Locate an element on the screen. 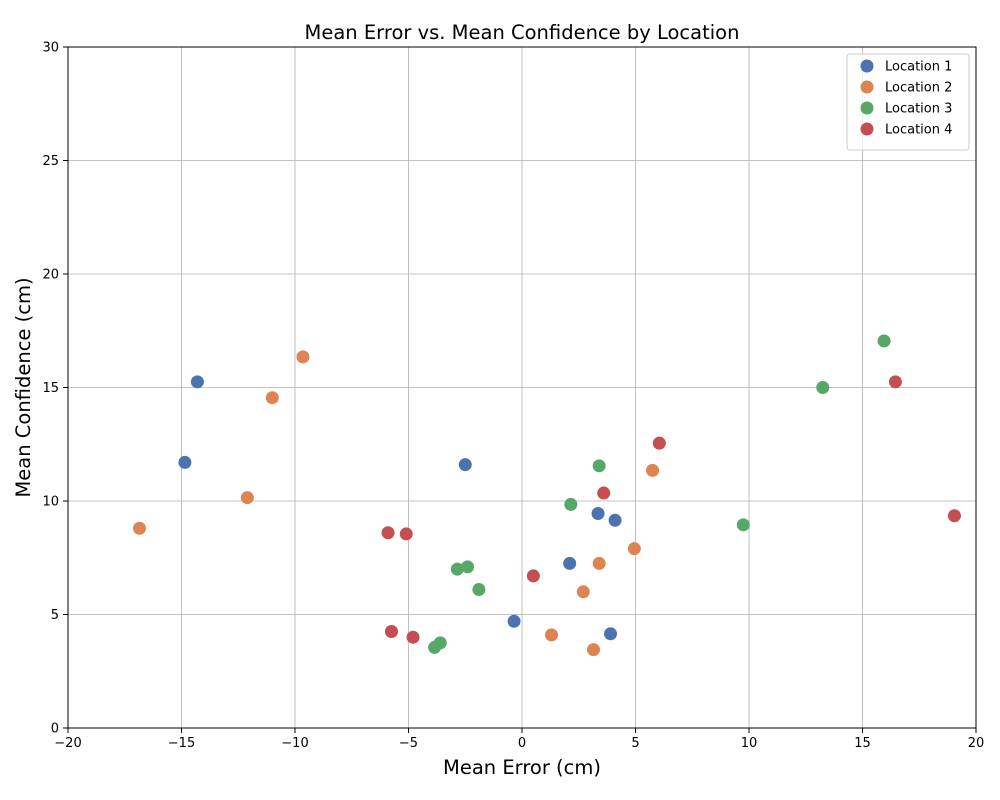 This screenshot has height=800, width=1000. x-tick-label: 20 is located at coordinates (976, 743).